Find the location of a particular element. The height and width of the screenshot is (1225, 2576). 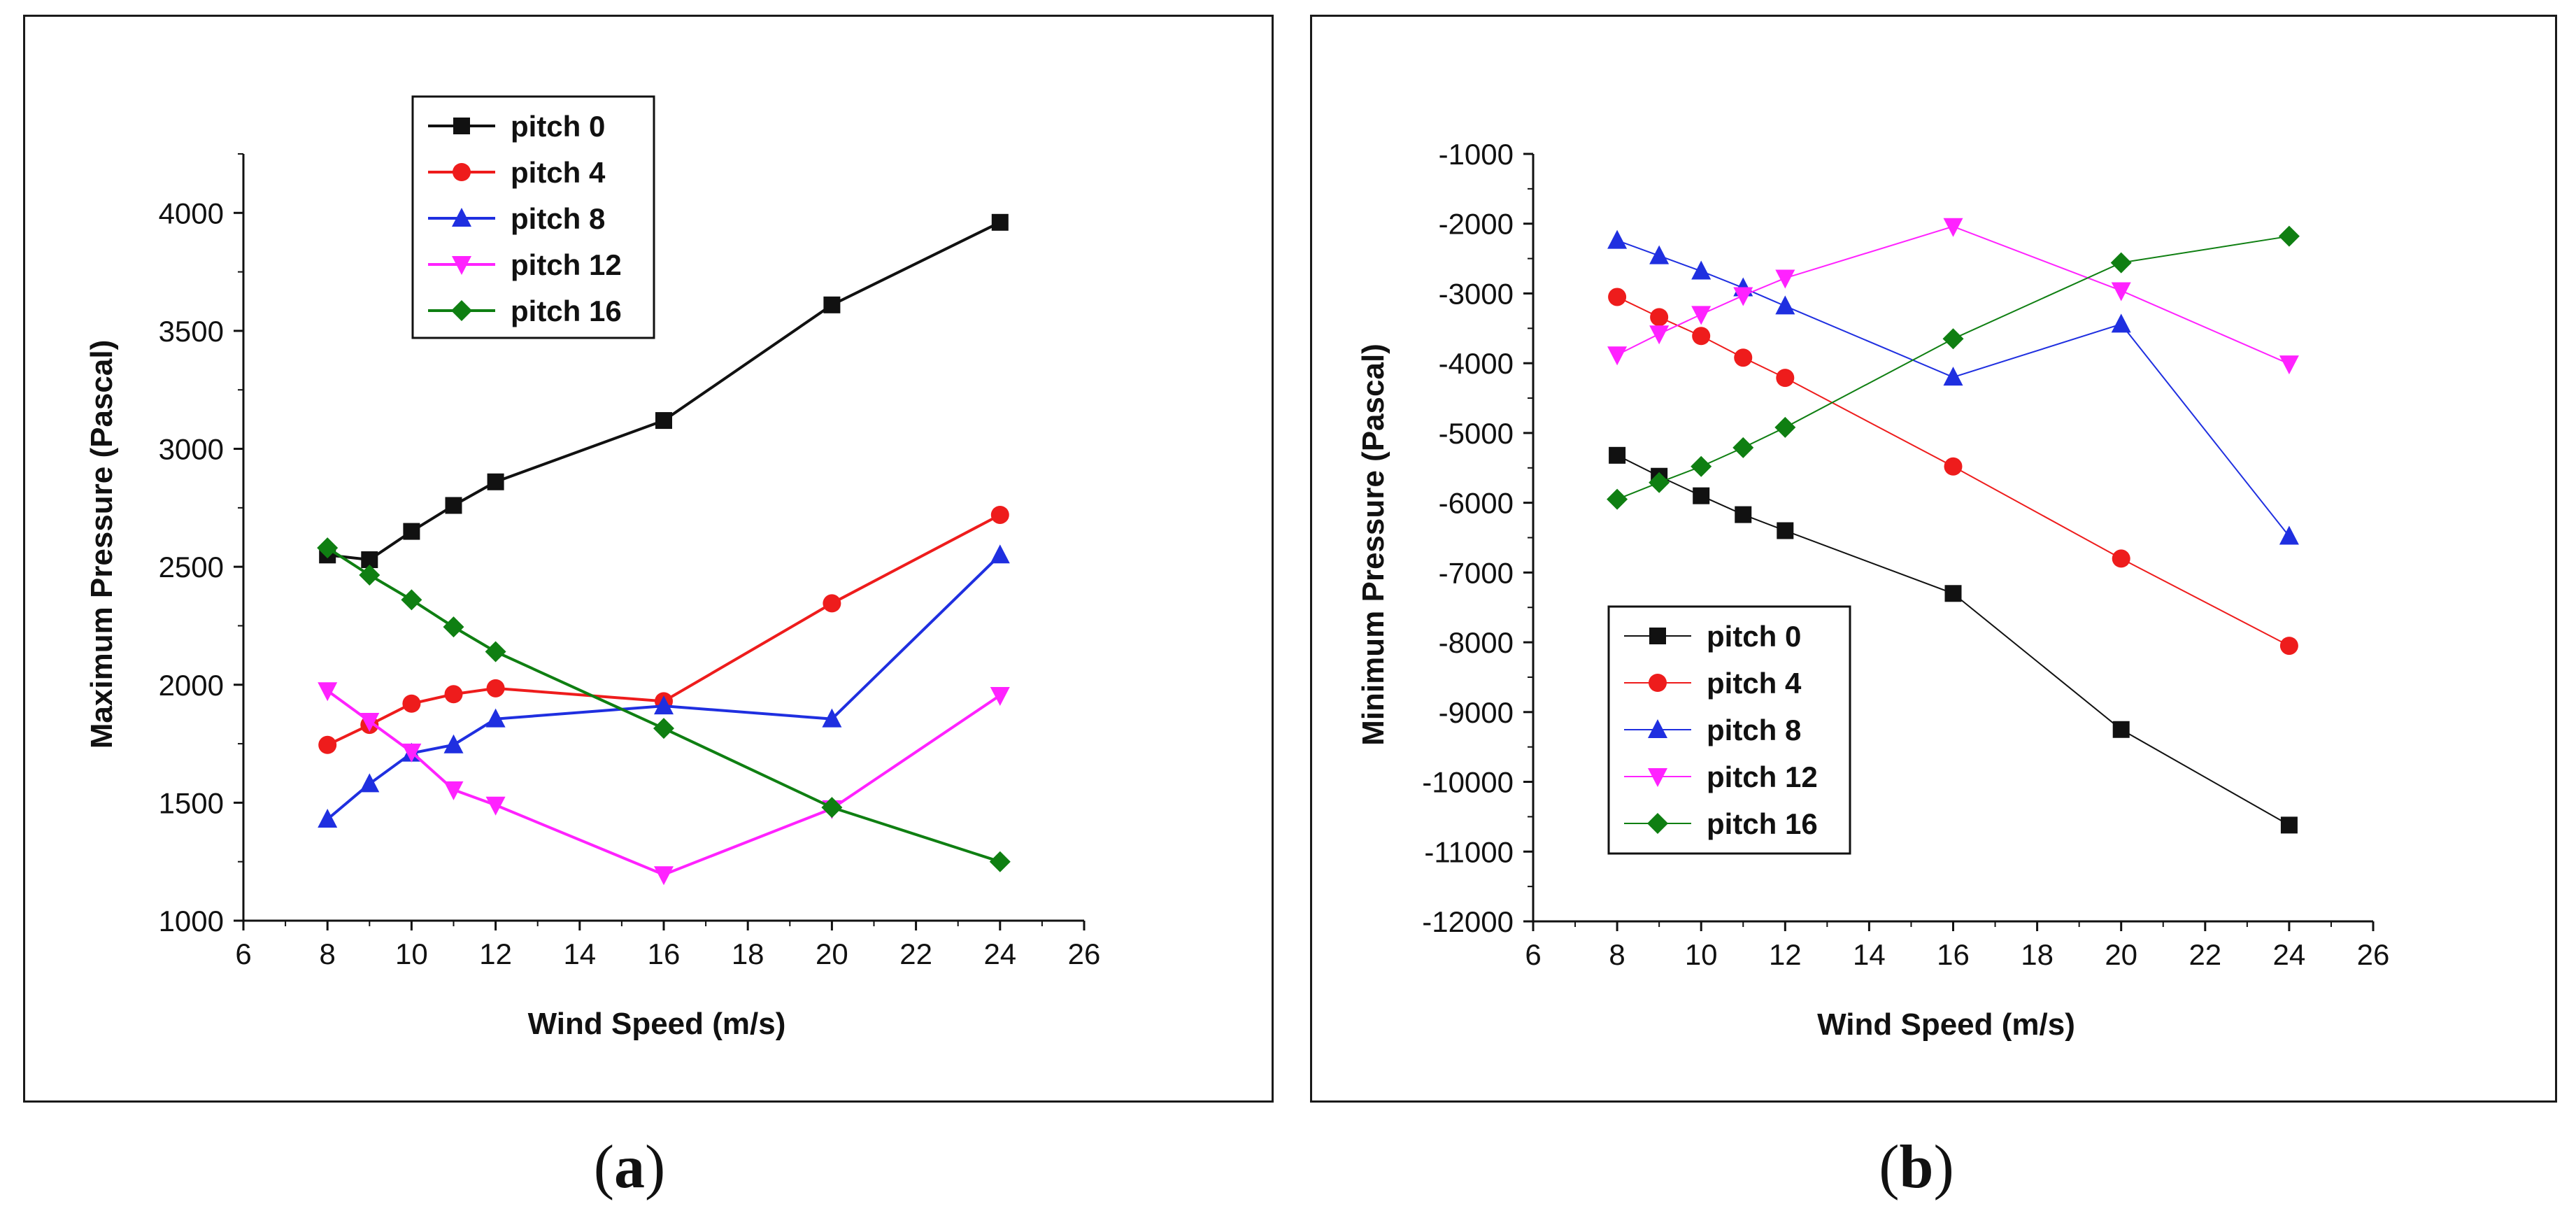

chart-b-y-tick-label: -7000 is located at coordinates (1476, 572).